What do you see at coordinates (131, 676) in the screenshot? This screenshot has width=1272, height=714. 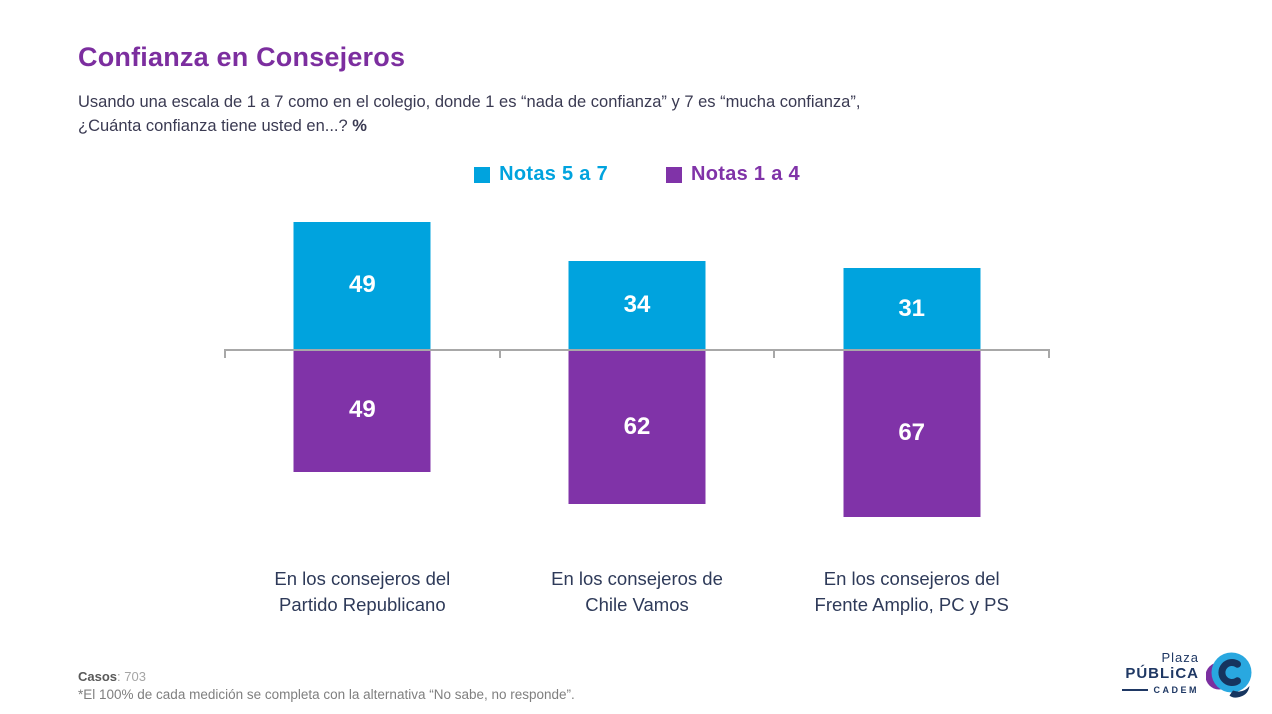 I see `cases-value: : 703` at bounding box center [131, 676].